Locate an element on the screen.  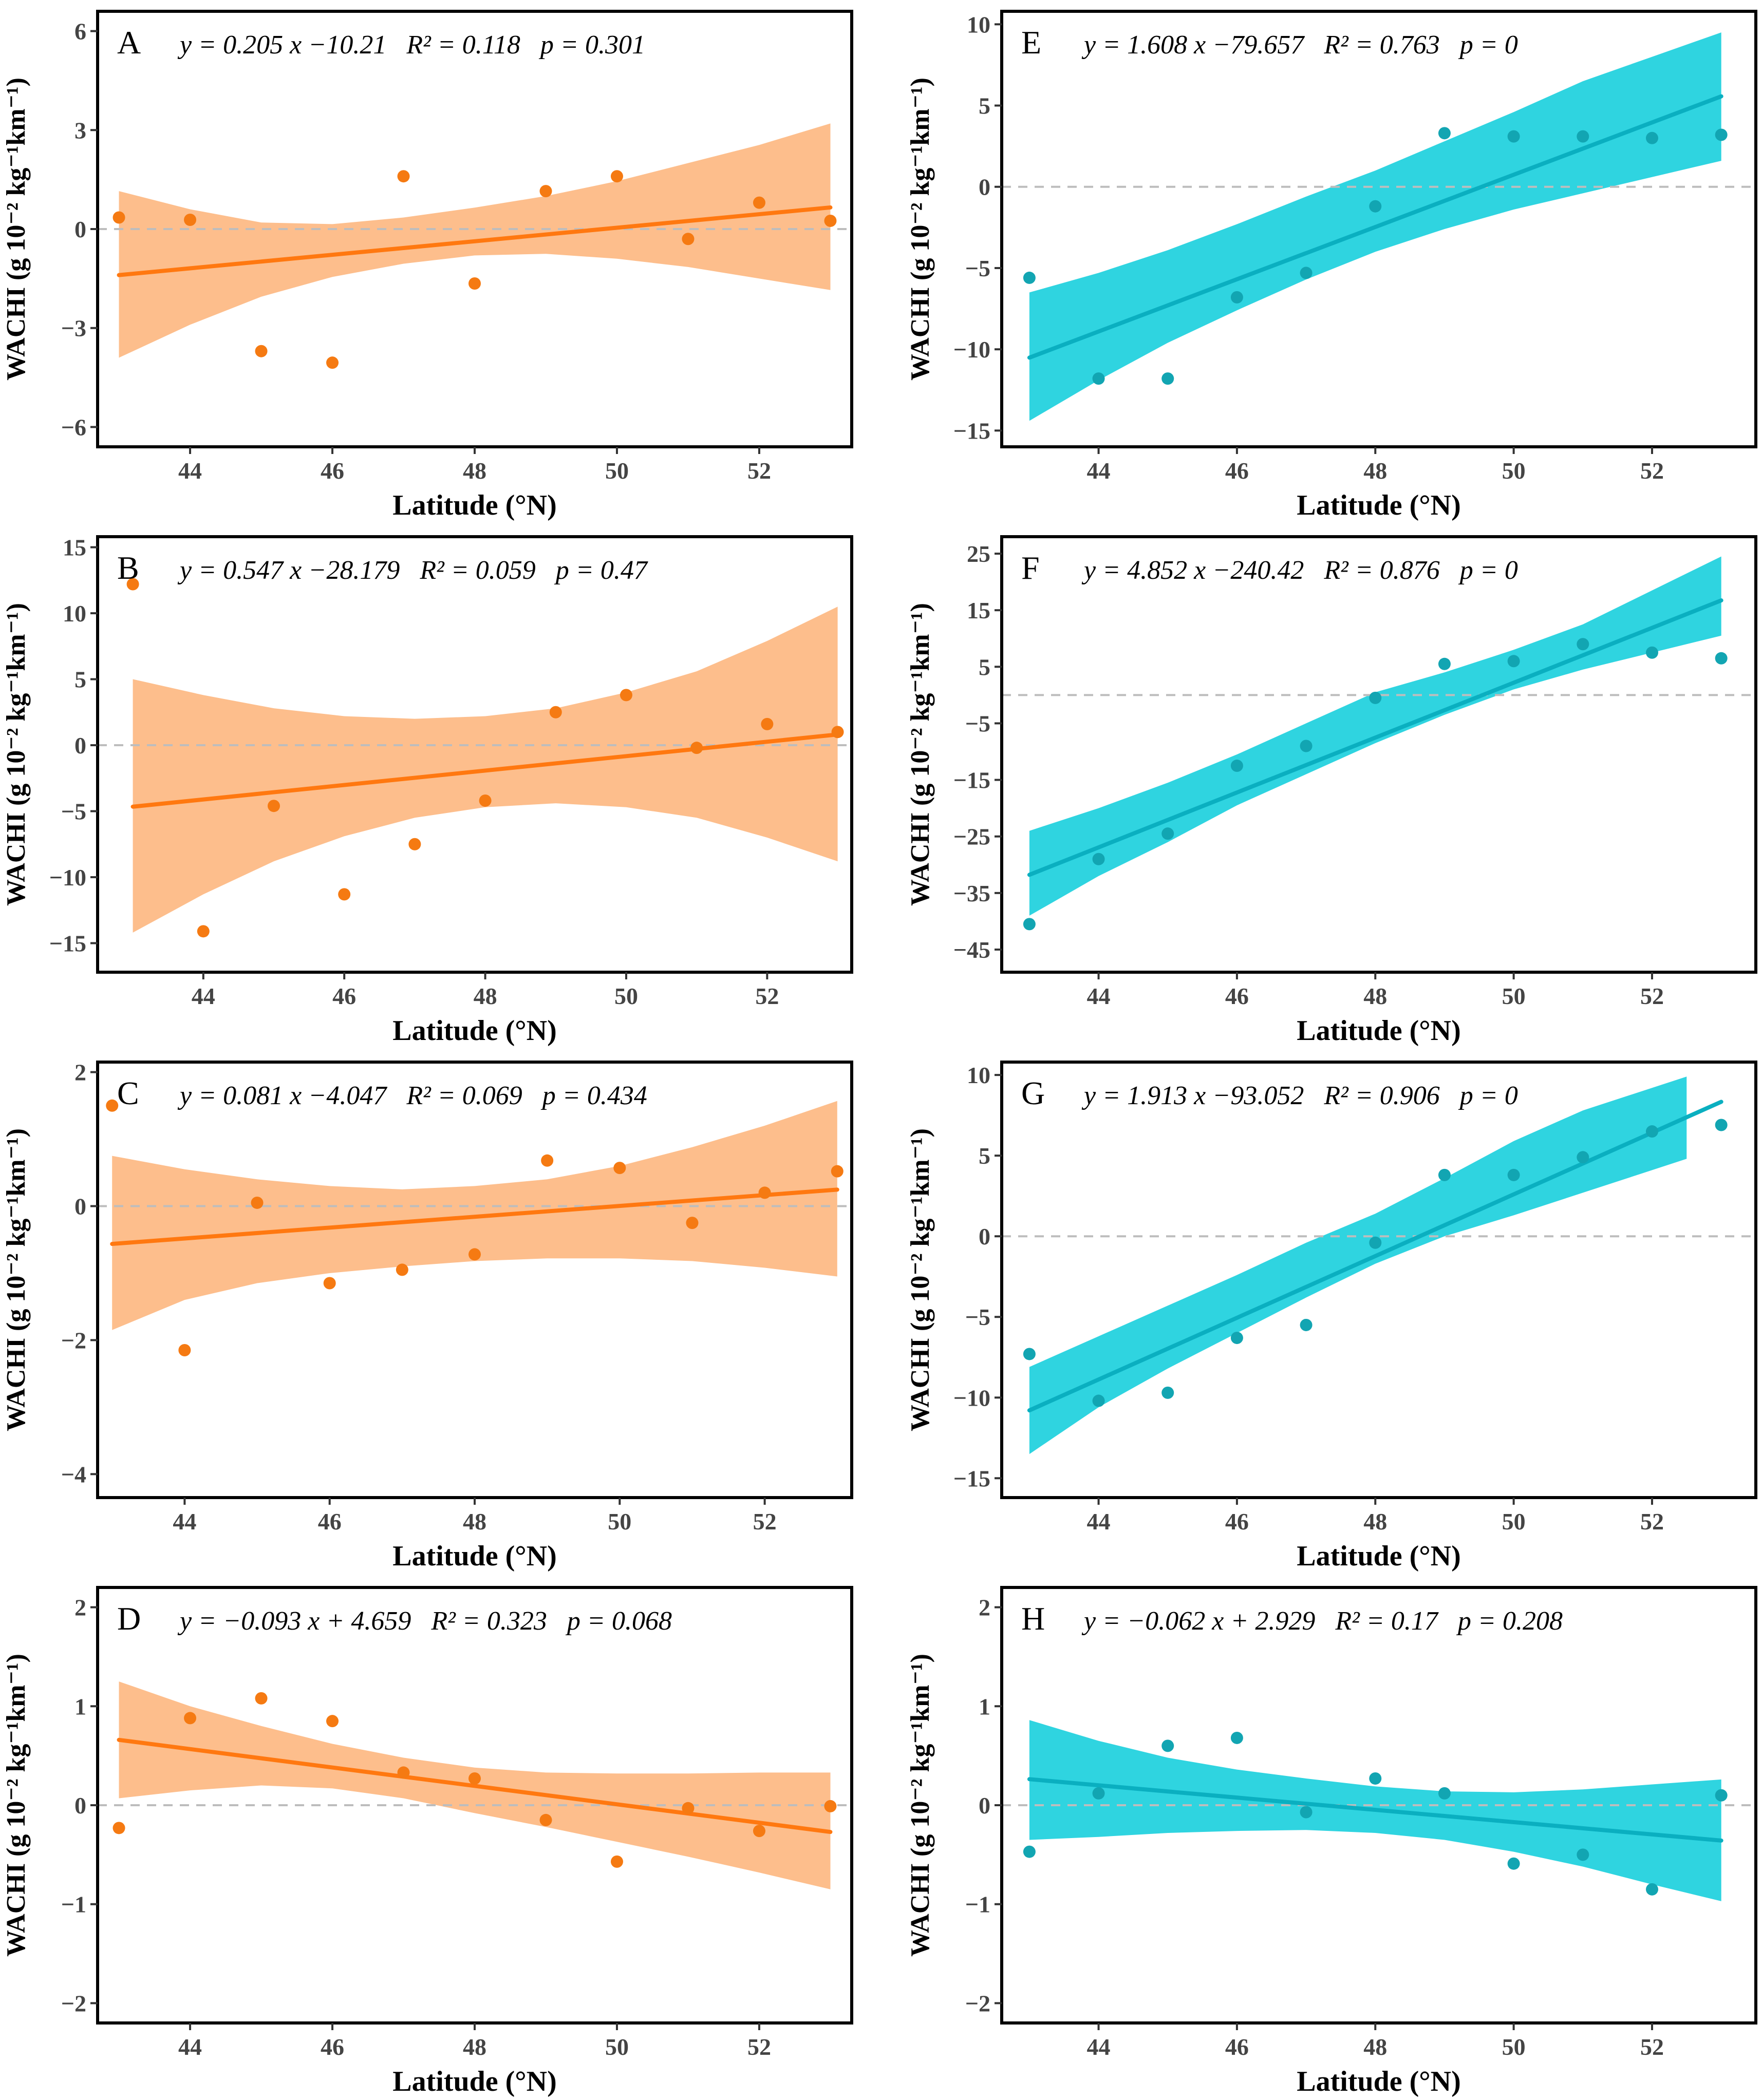
regression-line-b is located at coordinates (485, 770).